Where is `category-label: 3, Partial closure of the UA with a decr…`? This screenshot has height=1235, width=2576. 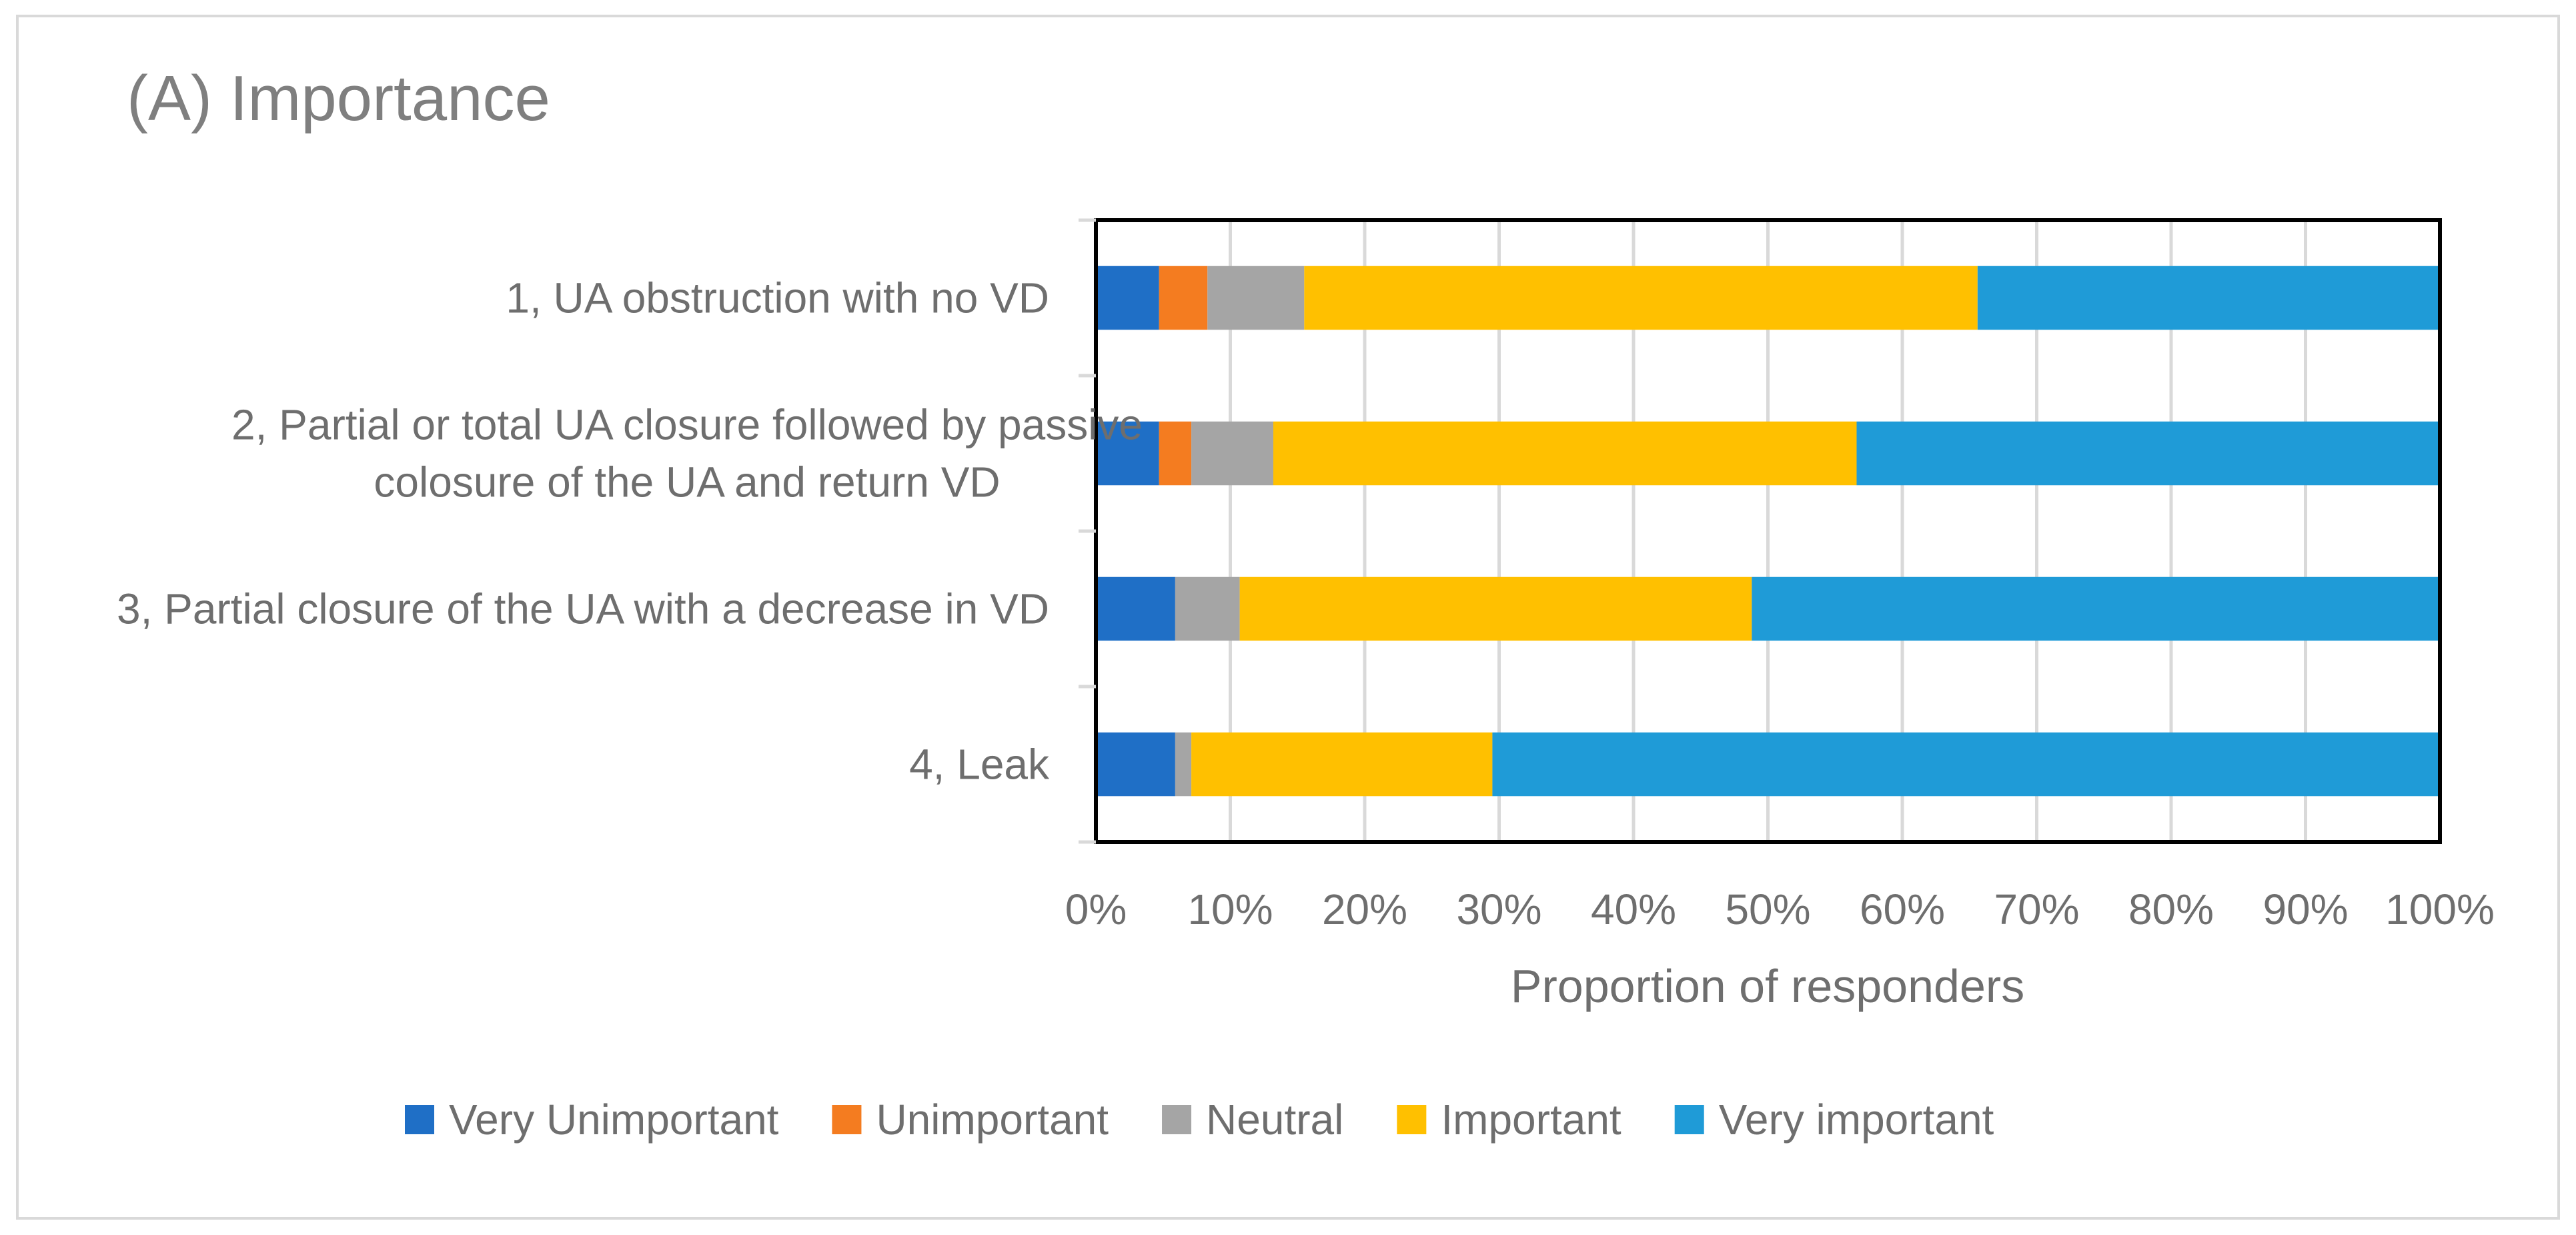
category-label: 3, Partial closure of the UA with a decr… is located at coordinates (583, 609).